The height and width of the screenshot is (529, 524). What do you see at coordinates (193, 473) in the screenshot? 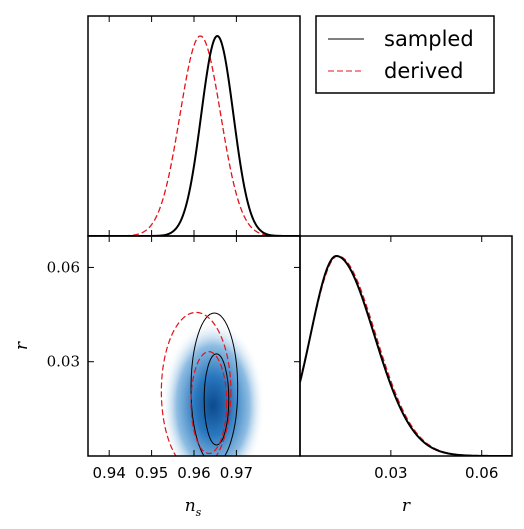
I see `ns-tick-label: 0.96` at bounding box center [193, 473].